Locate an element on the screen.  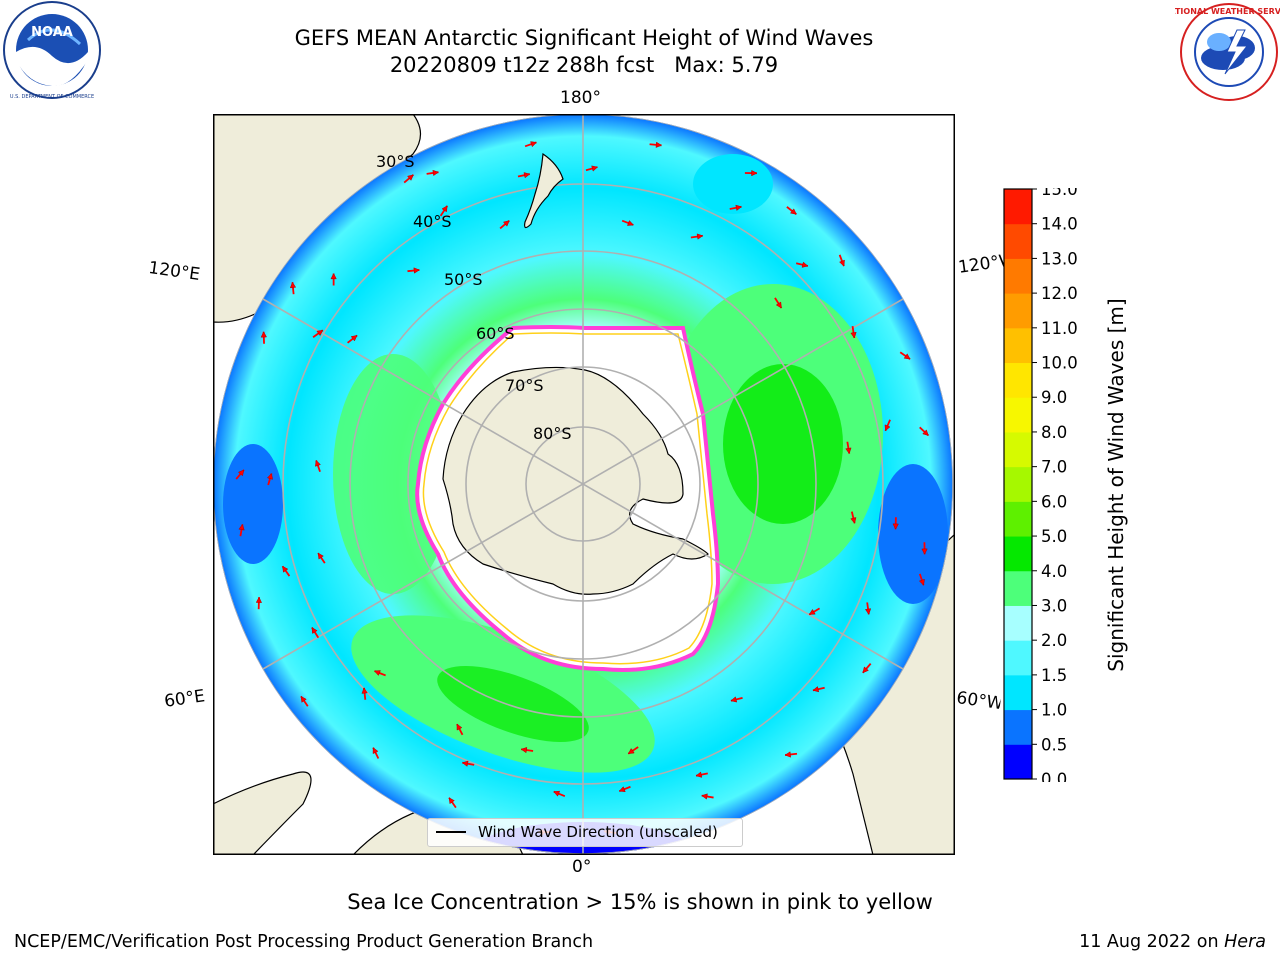
colorbar-tick-label: 7.0 is located at coordinates (1054, 467).